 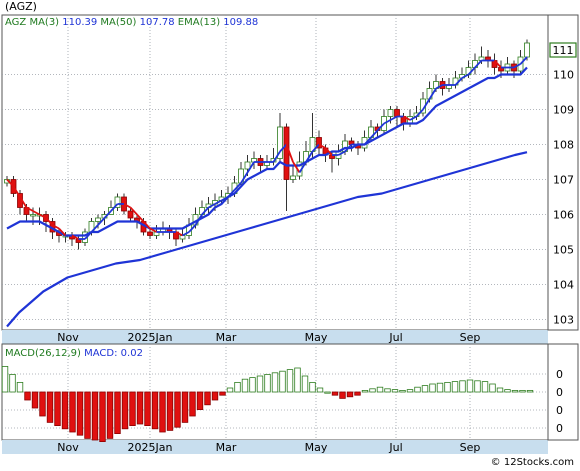 What do you see at coordinates (226, 447) in the screenshot?
I see `macd-x-tick-label: Mar` at bounding box center [226, 447].